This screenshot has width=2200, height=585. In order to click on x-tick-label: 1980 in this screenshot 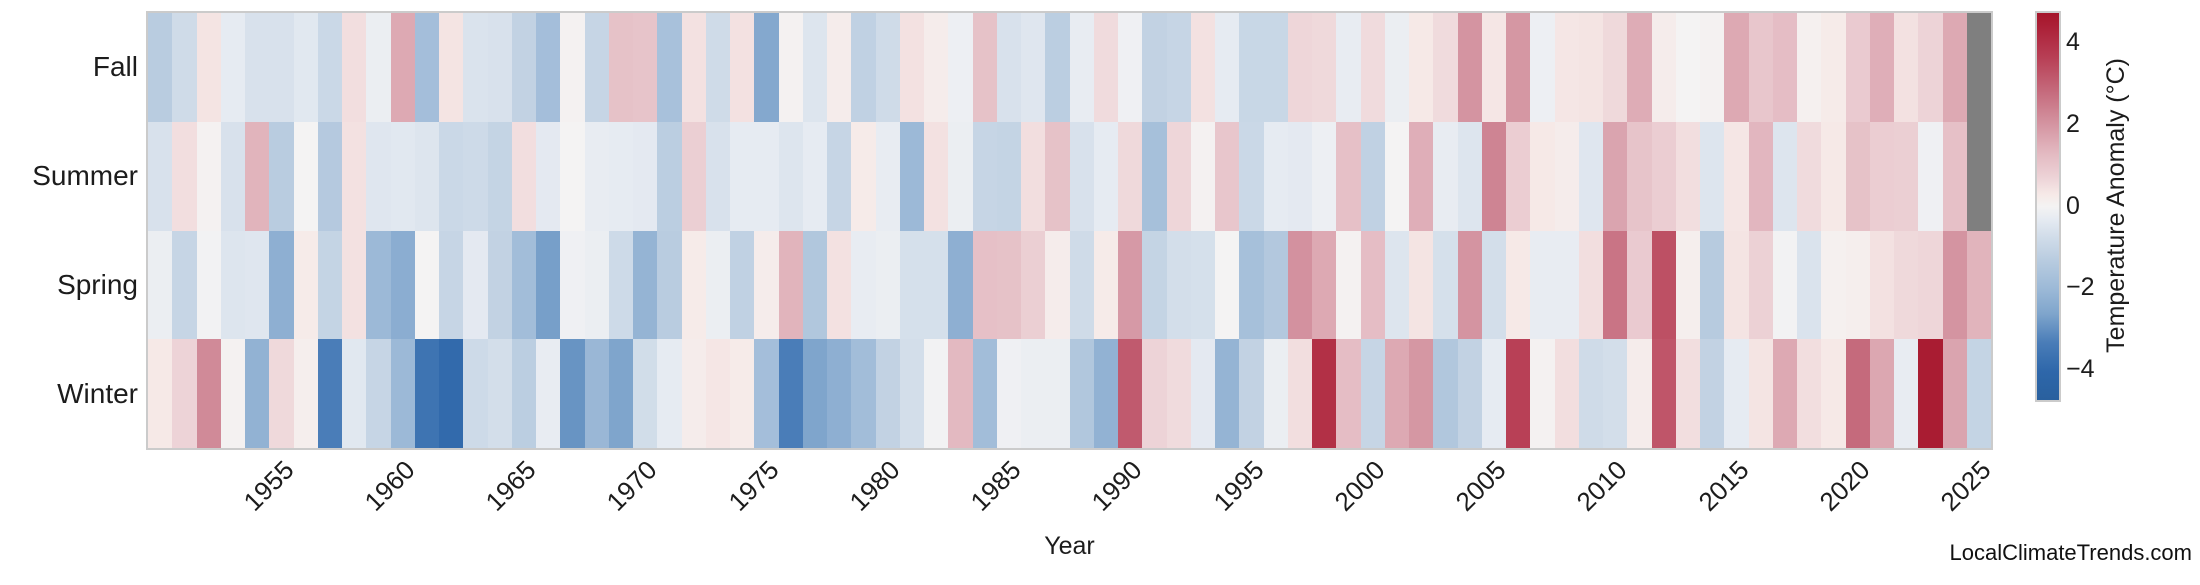, I will do `click(874, 485)`.